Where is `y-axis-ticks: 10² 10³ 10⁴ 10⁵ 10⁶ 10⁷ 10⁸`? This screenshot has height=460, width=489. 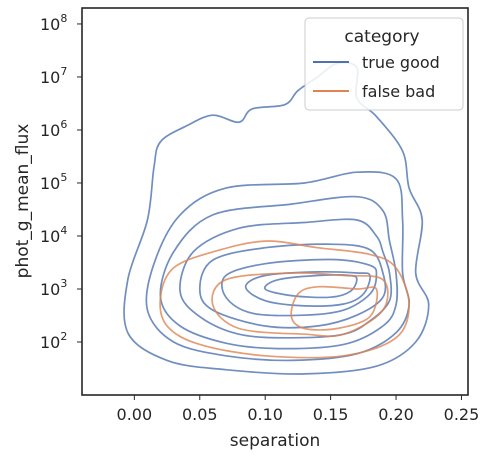
y-axis-ticks: 10² 10³ 10⁴ 10⁵ 10⁶ 10⁷ 10⁸ is located at coordinates (61, 182).